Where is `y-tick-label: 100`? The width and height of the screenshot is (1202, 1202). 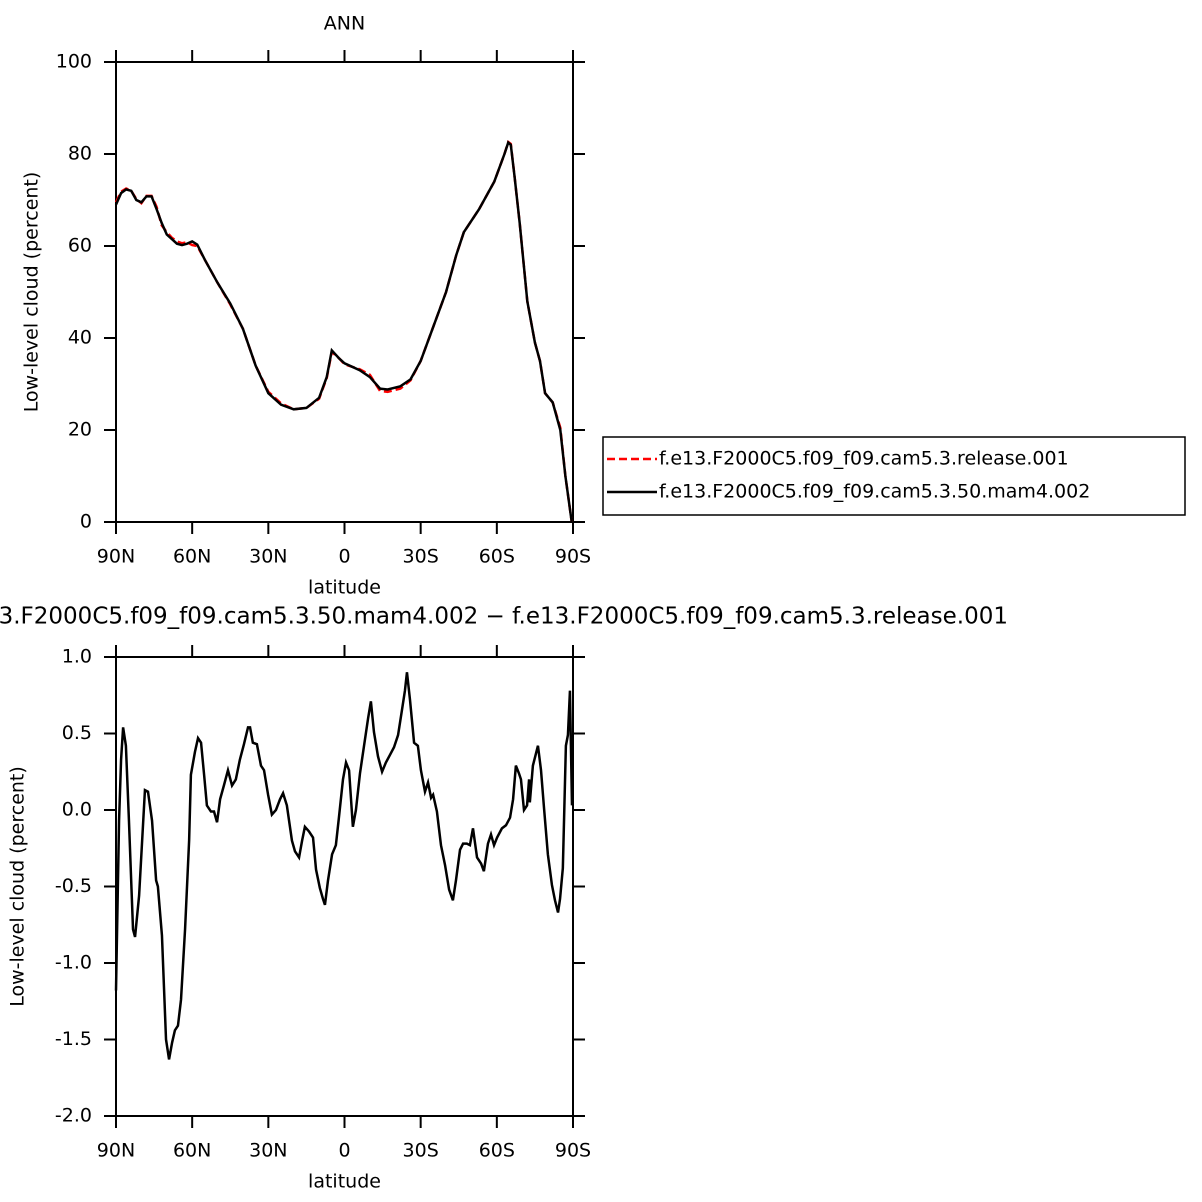
y-tick-label: 100 is located at coordinates (74, 62).